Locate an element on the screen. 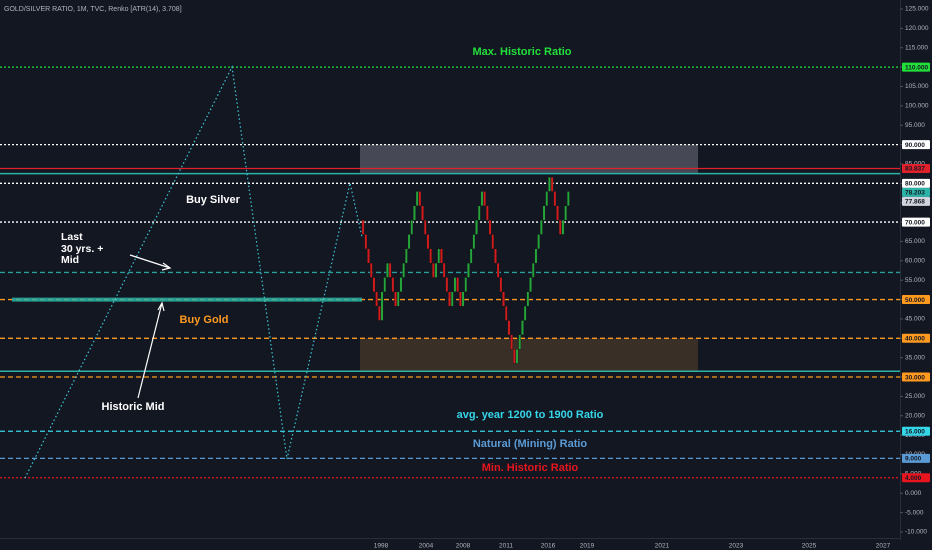 This screenshot has width=932, height=550. y-tick-label: 105.000 is located at coordinates (917, 86).